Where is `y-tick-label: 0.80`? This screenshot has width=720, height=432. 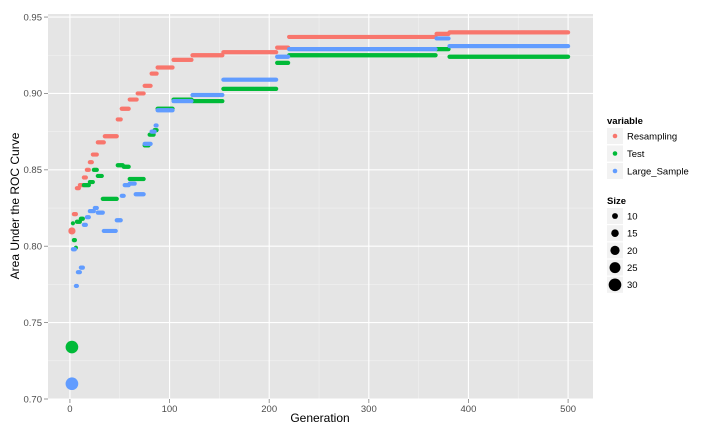 y-tick-label: 0.80 is located at coordinates (33, 247).